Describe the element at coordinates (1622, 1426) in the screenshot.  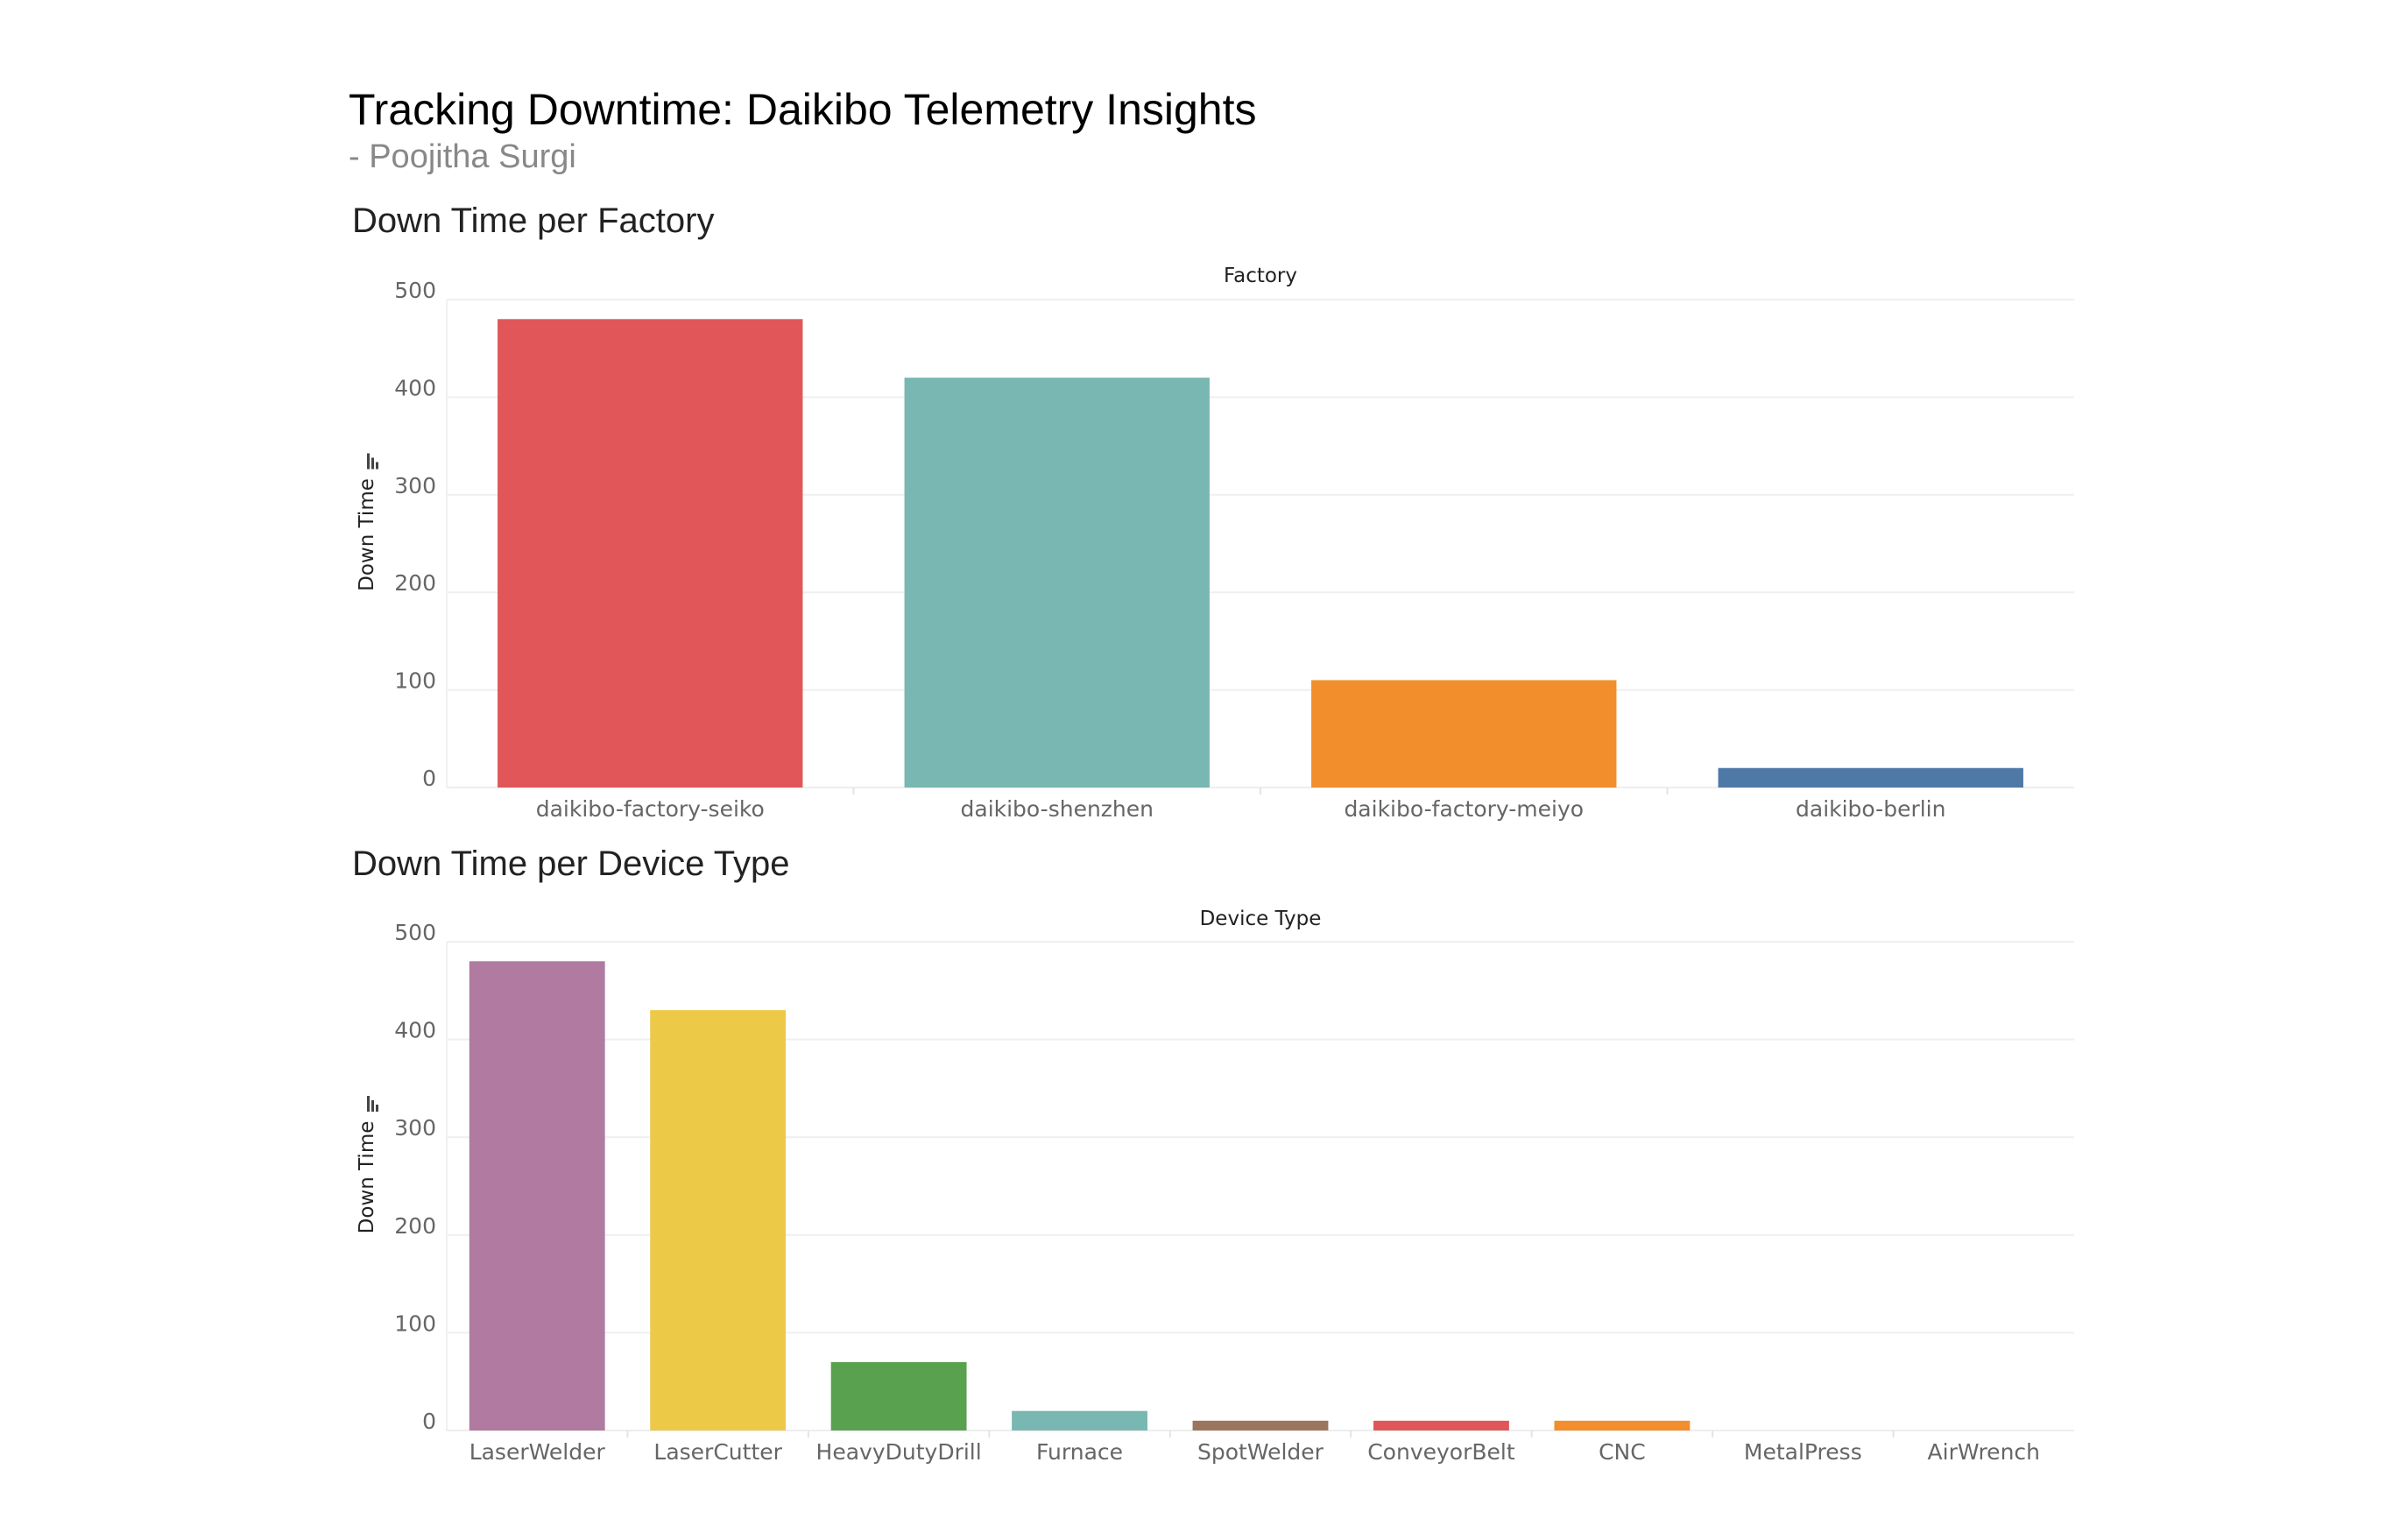
I see `bar-cnc` at that location.